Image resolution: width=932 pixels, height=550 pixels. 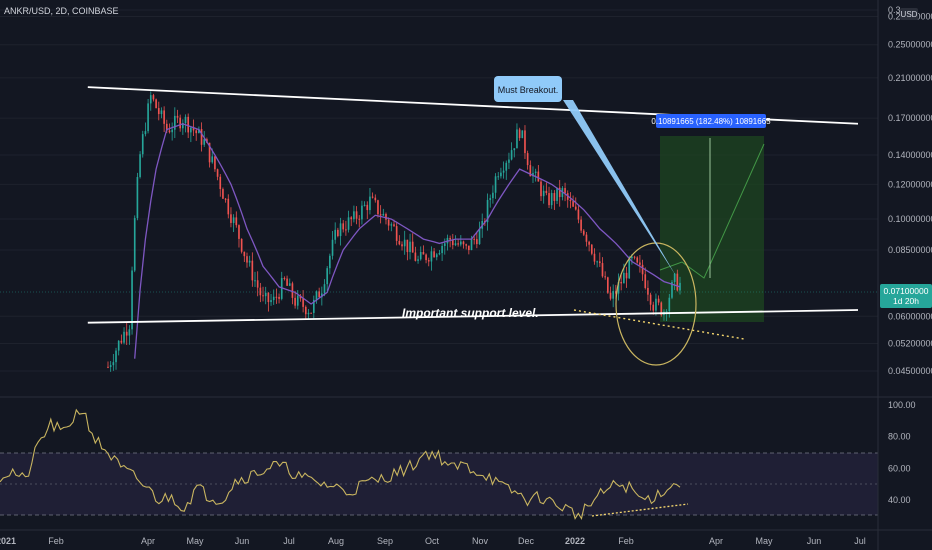 What do you see at coordinates (640, 510) in the screenshot?
I see `rsi-divergence-line` at bounding box center [640, 510].